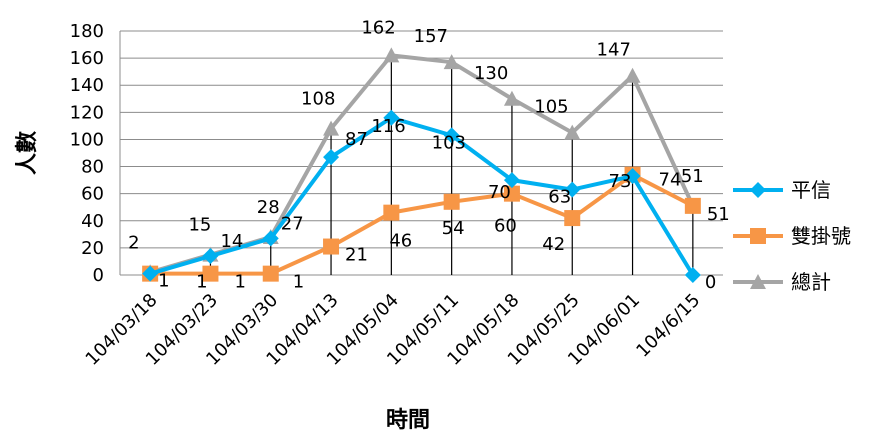 The width and height of the screenshot is (875, 435). I want to click on series-line, so click(422, 224).